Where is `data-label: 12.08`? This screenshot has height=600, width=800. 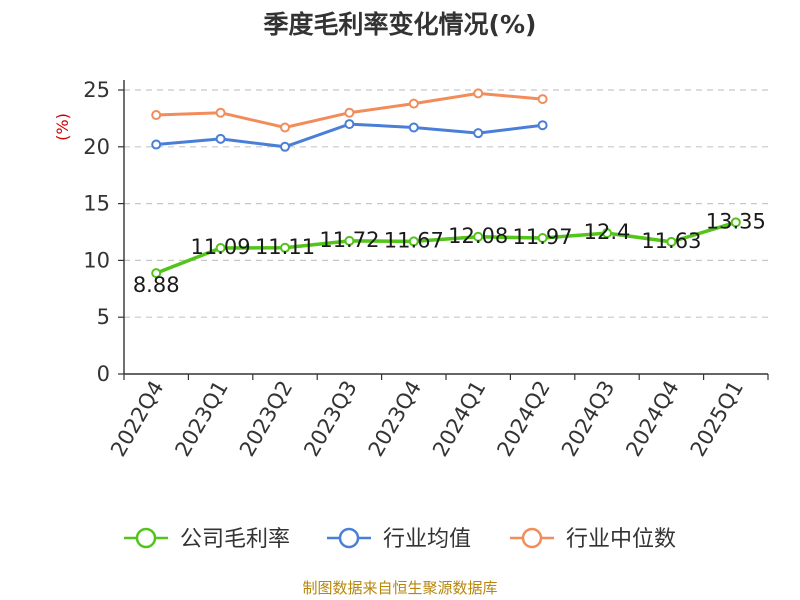 data-label: 12.08 is located at coordinates (478, 236).